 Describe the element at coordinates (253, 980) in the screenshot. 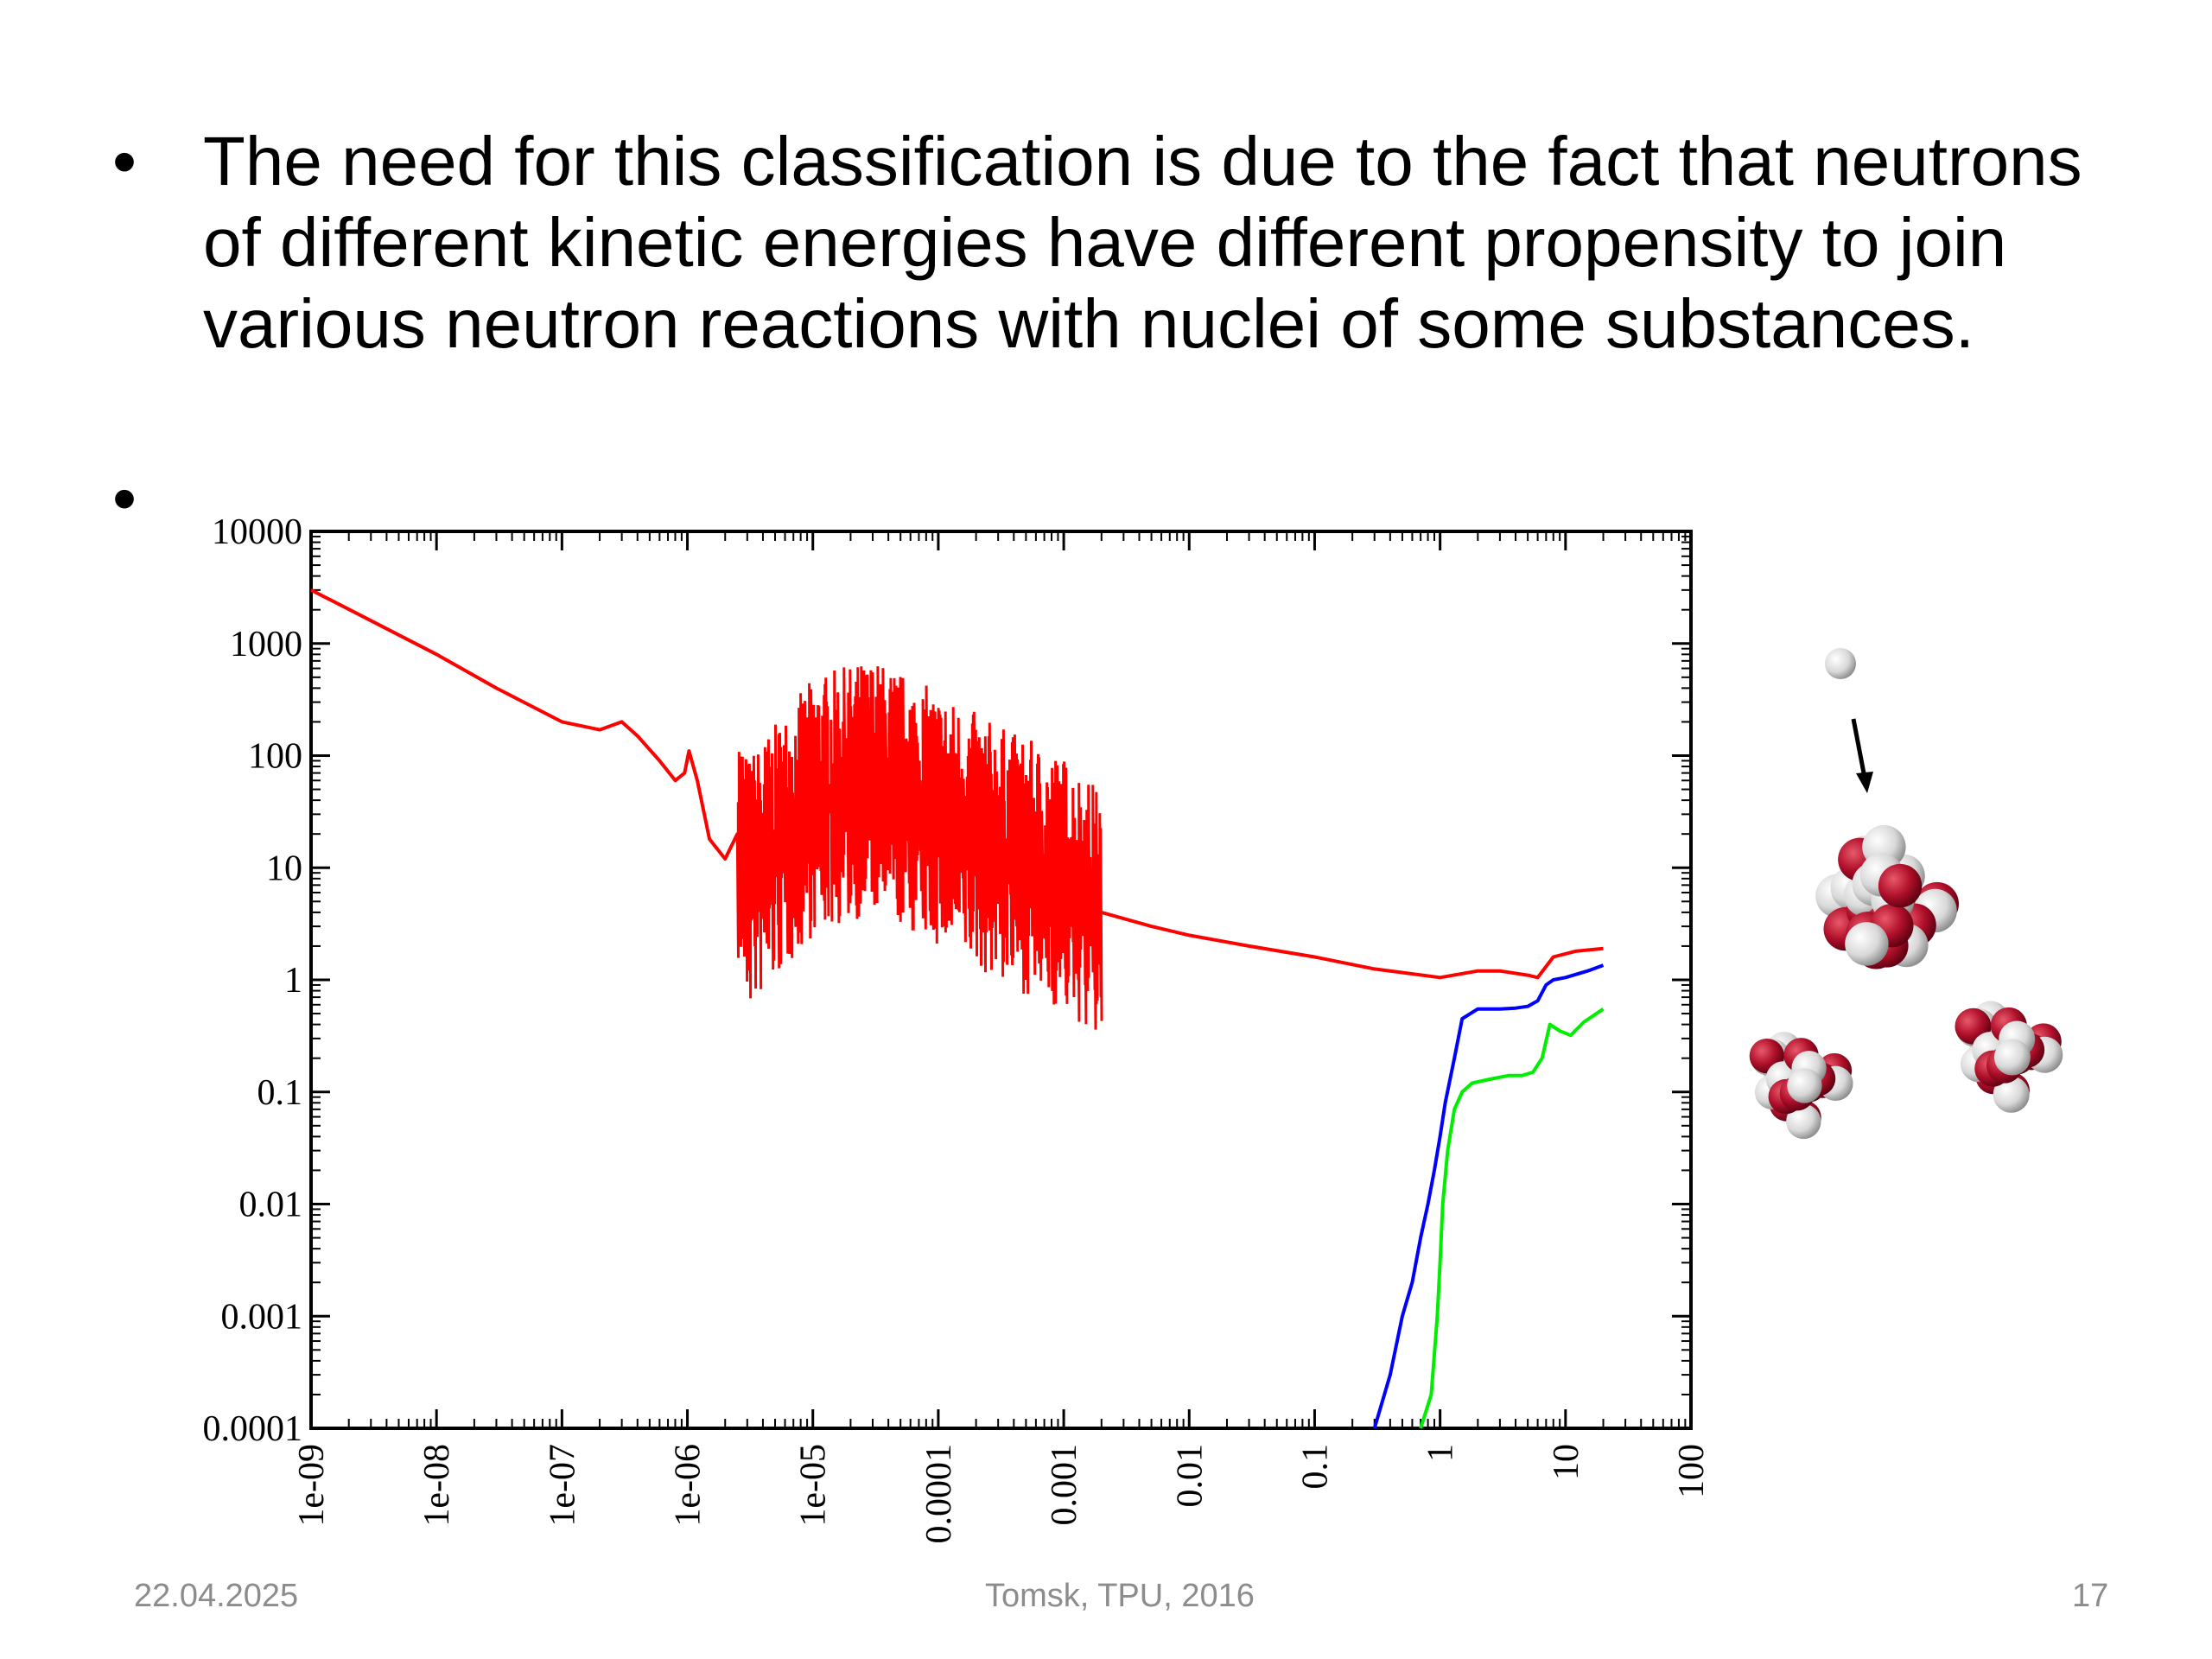

I see `y-tick-labels: 10000 1000 100 10 1 0.1 0.01 0.001 0.0001` at that location.